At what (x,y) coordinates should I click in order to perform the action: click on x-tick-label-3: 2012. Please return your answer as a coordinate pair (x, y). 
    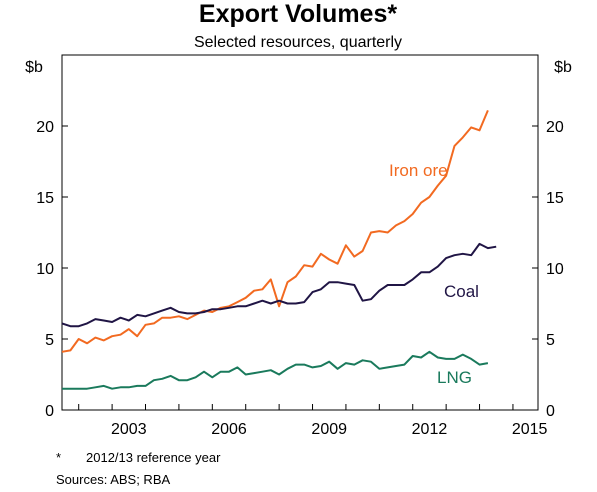
    Looking at the image, I should click on (430, 429).